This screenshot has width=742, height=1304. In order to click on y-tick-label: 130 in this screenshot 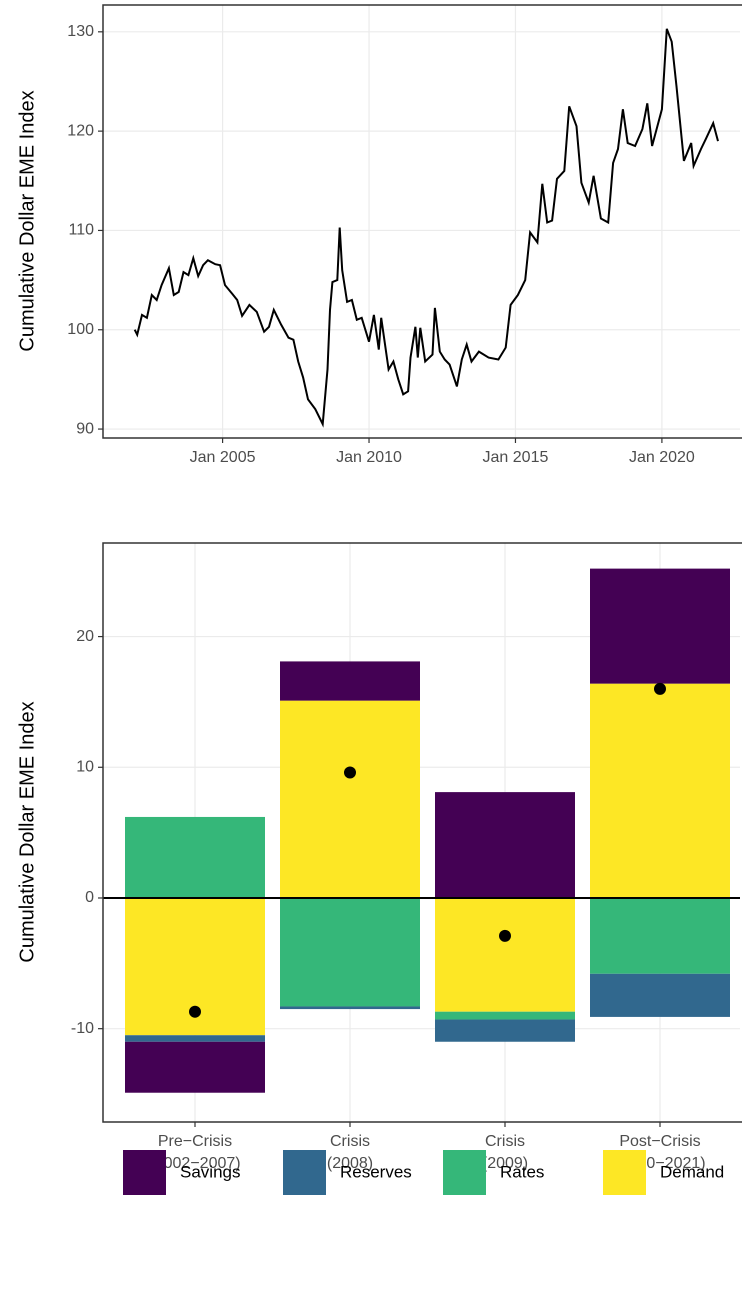, I will do `click(80, 31)`.